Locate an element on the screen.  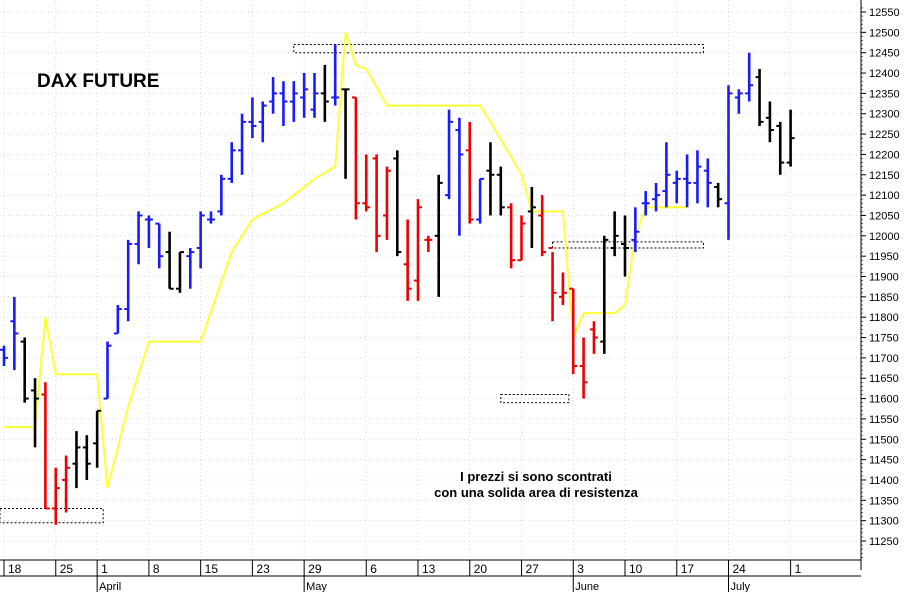
annotation-line-1: I prezzi si sono scontrati is located at coordinates (536, 476).